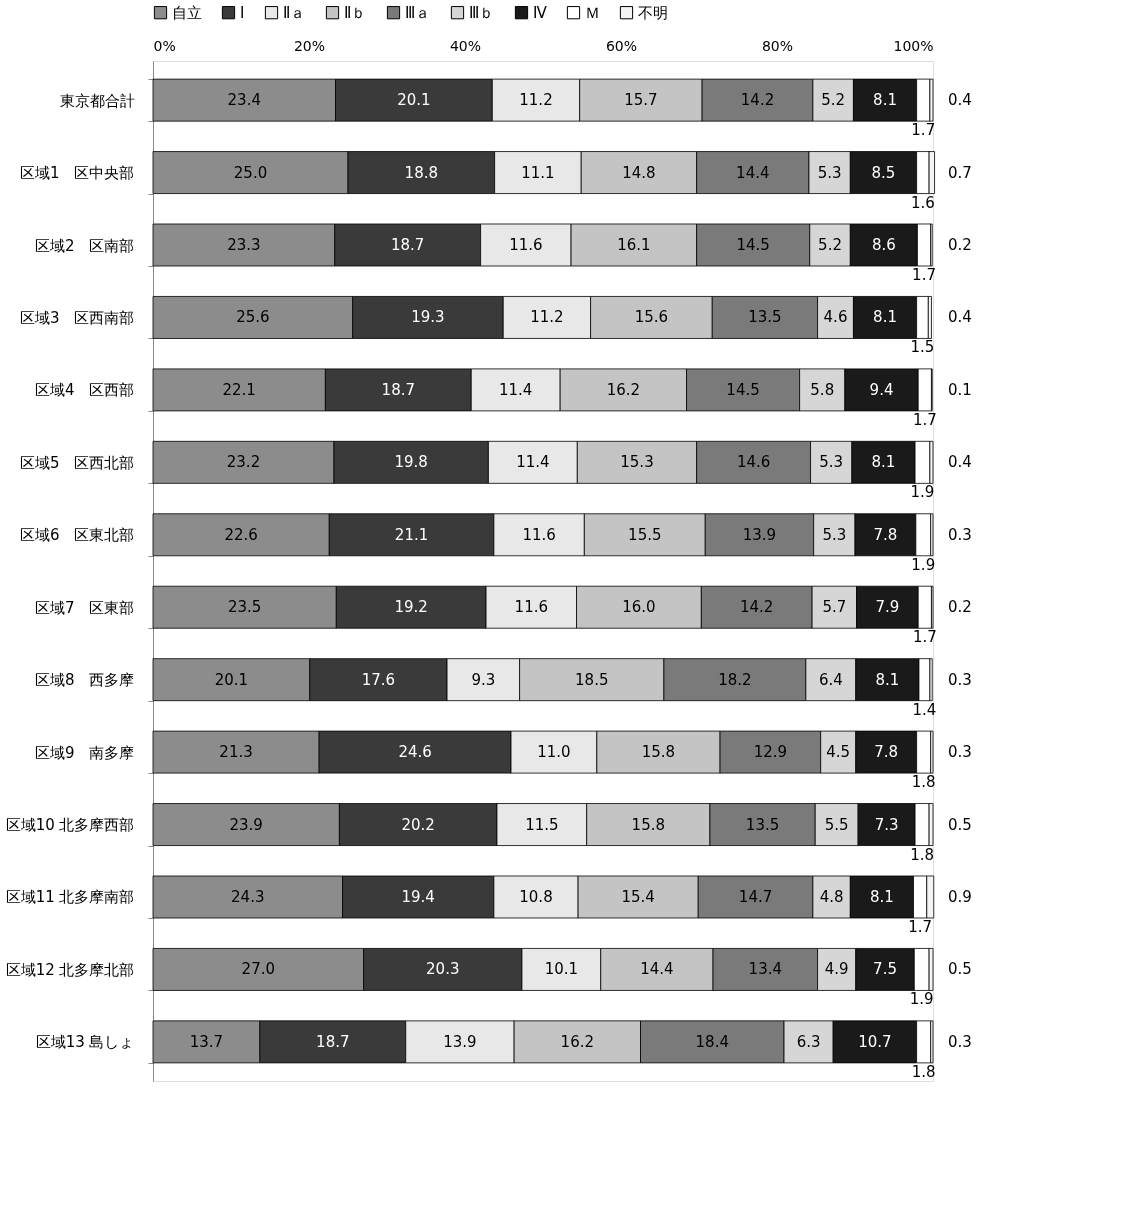 This screenshot has height=1209, width=1126. What do you see at coordinates (250, 172) in the screenshot?
I see `data-label: 25.0` at bounding box center [250, 172].